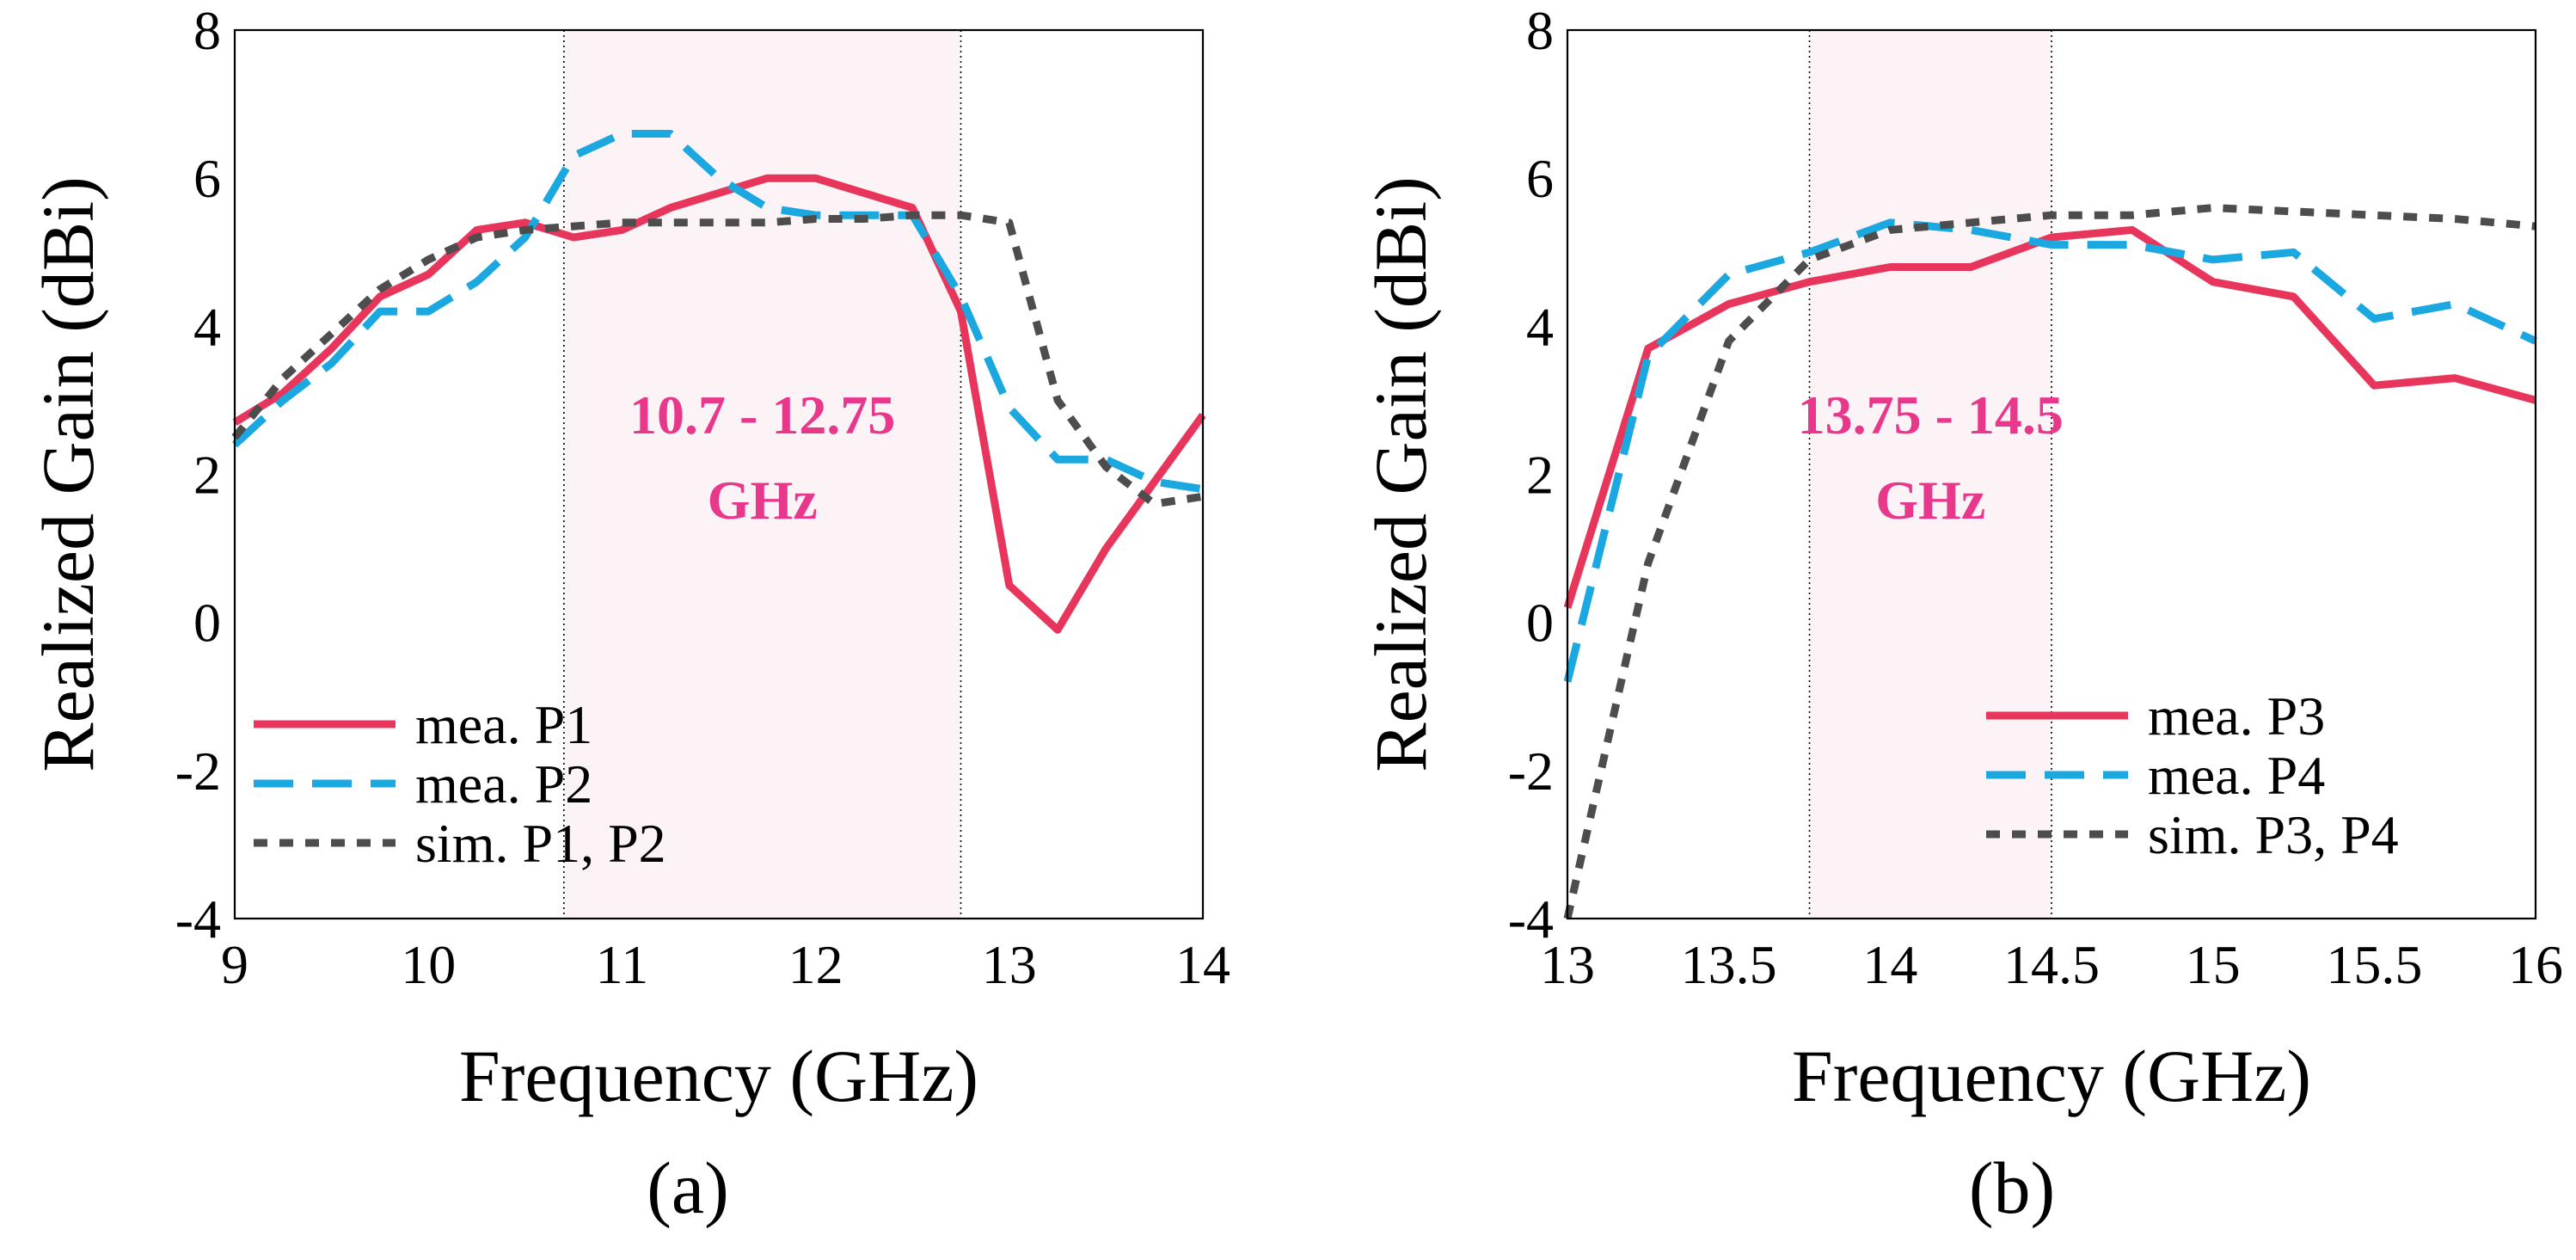 The image size is (2576, 1260). I want to click on legend-entry-label: sim. P3, P4, so click(2273, 834).